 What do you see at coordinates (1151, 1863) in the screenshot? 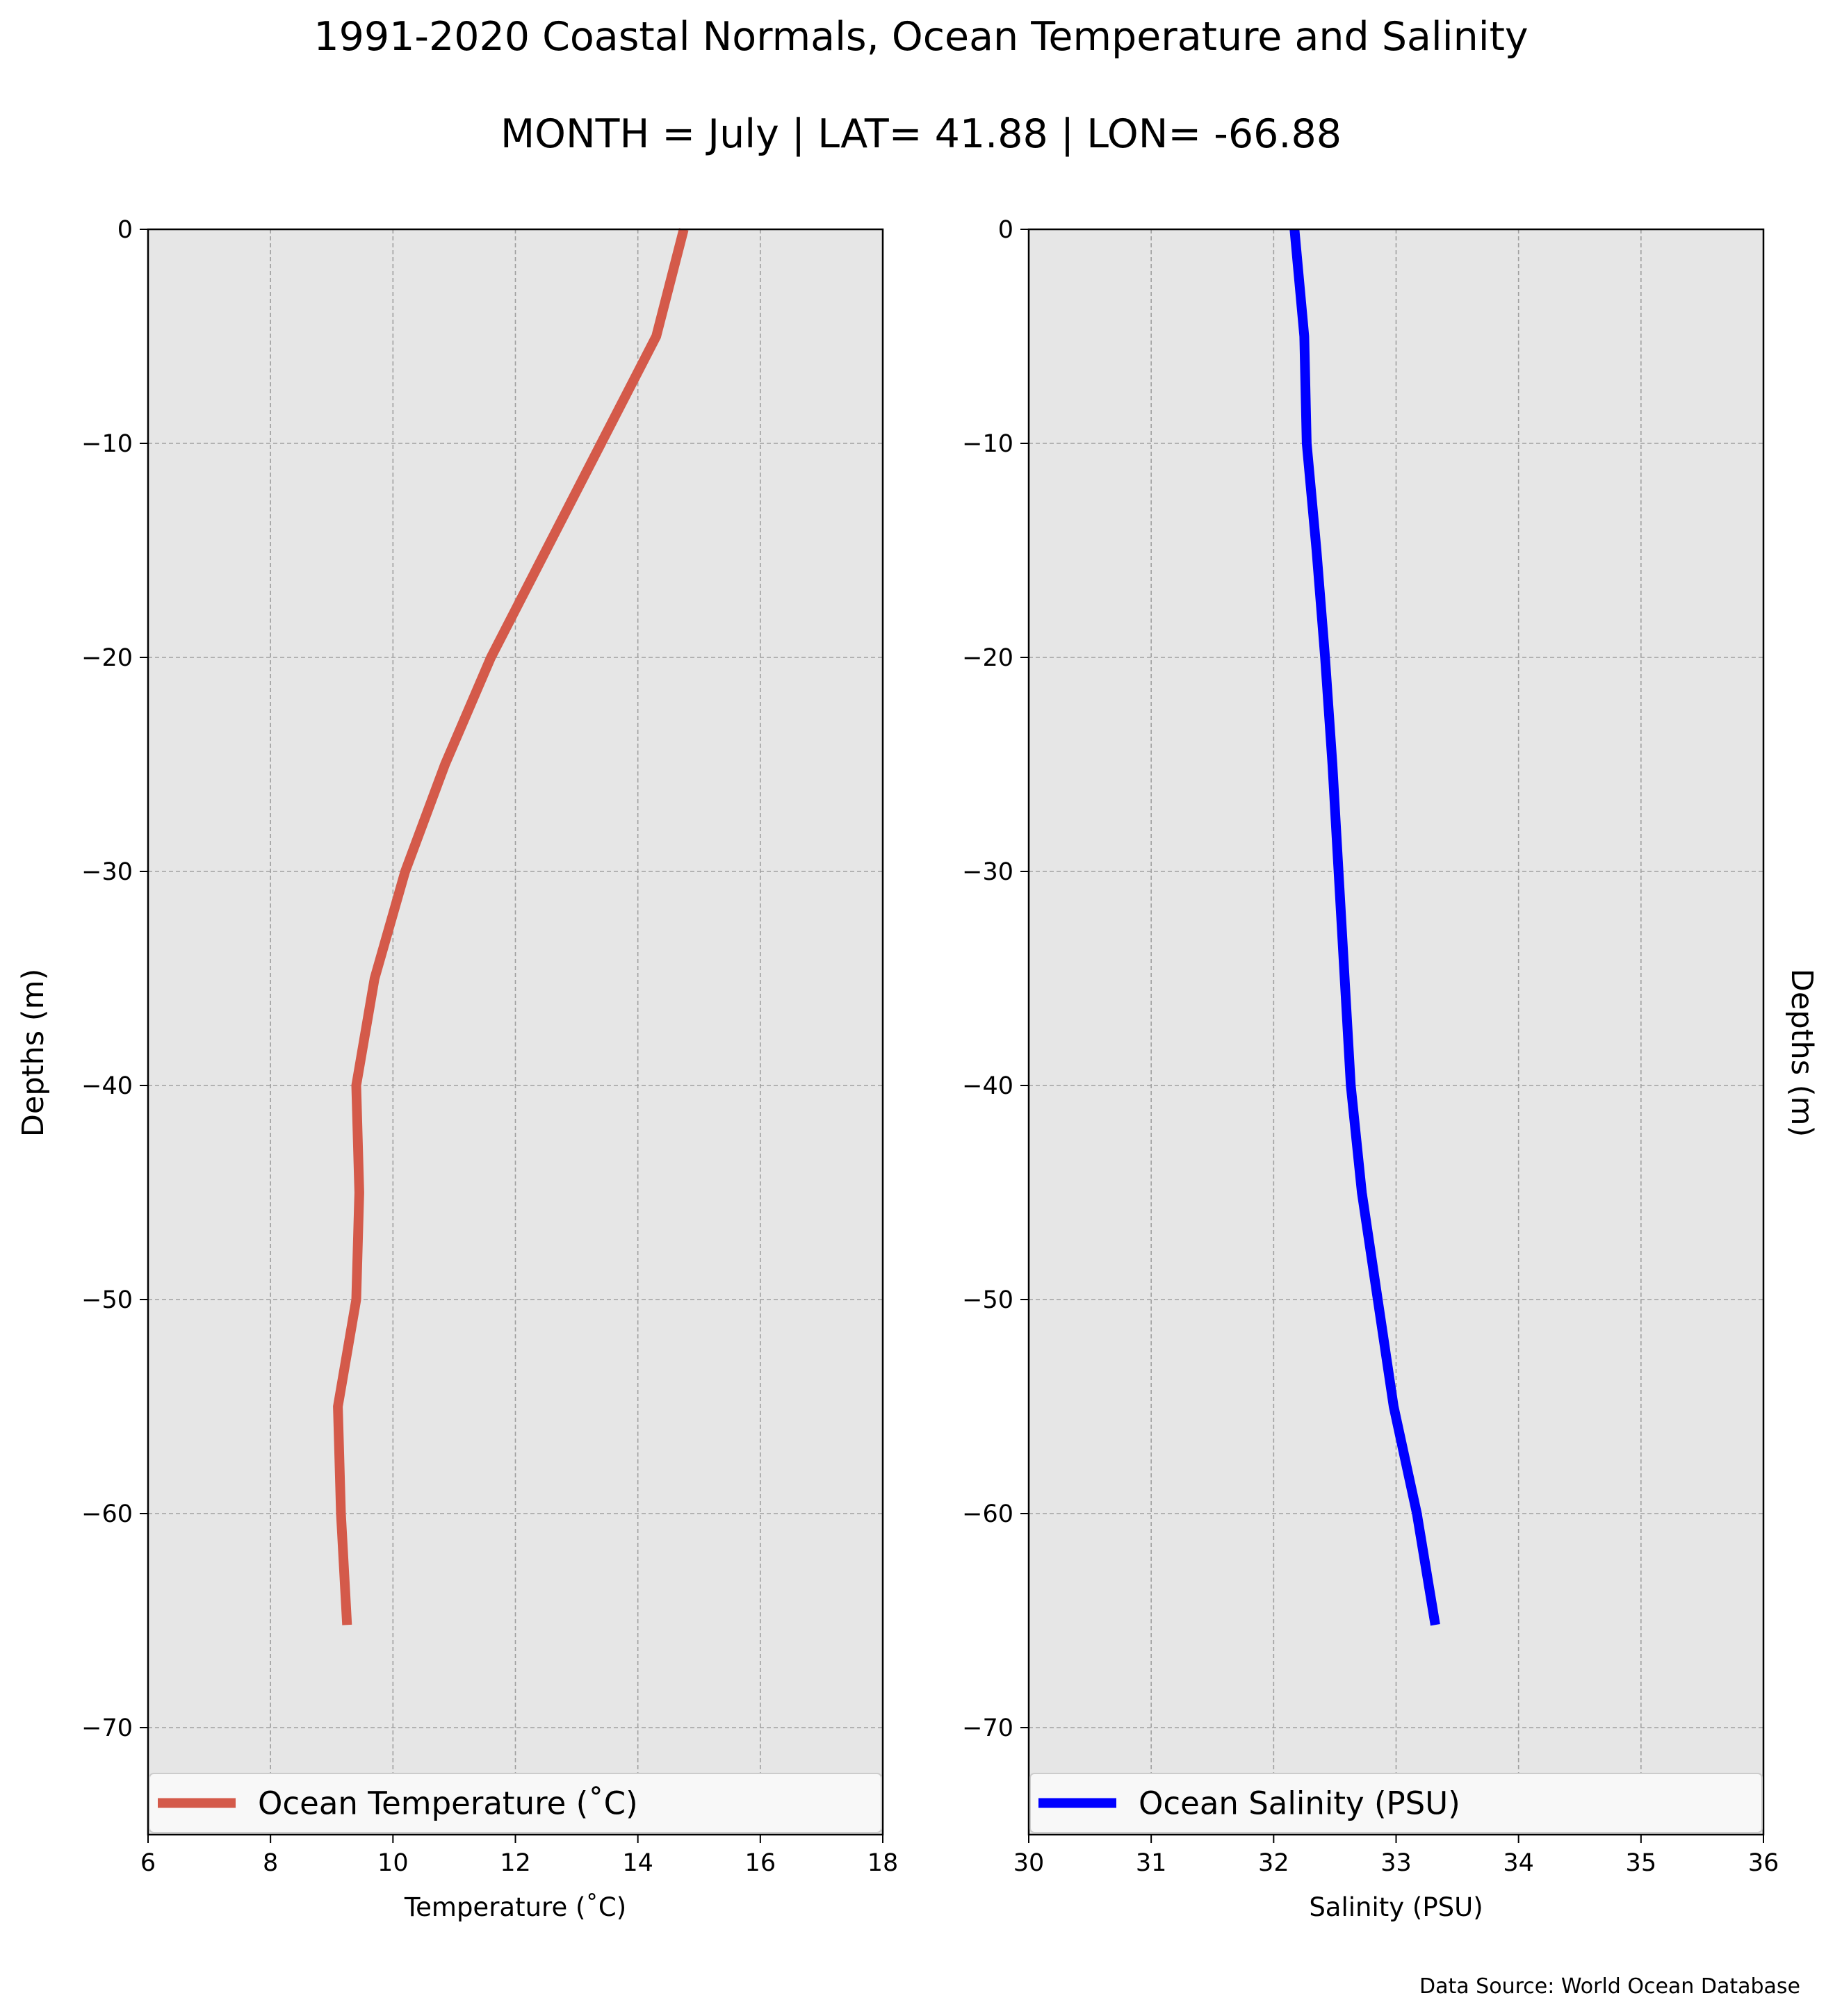
I see `x-tick-label: 31` at bounding box center [1151, 1863].